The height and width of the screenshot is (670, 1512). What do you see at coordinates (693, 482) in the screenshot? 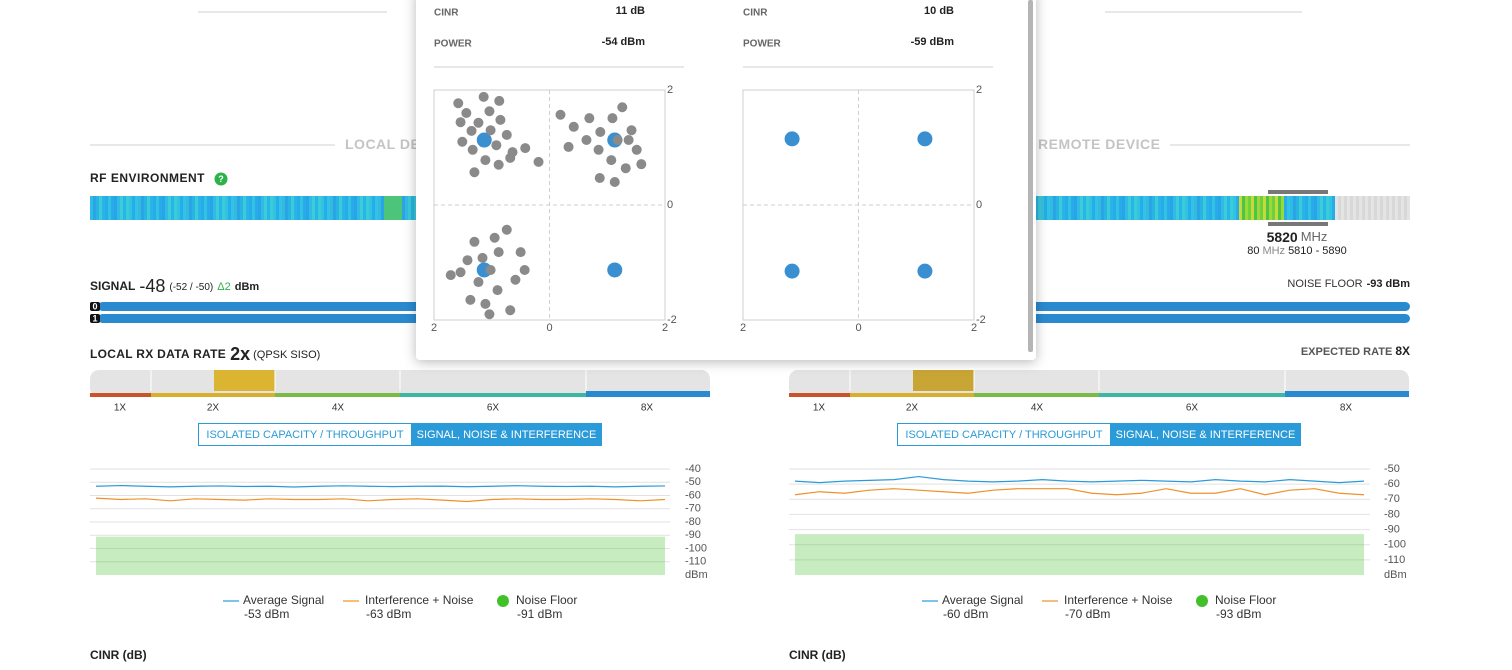
I see `y-tick-label: -50` at bounding box center [693, 482].